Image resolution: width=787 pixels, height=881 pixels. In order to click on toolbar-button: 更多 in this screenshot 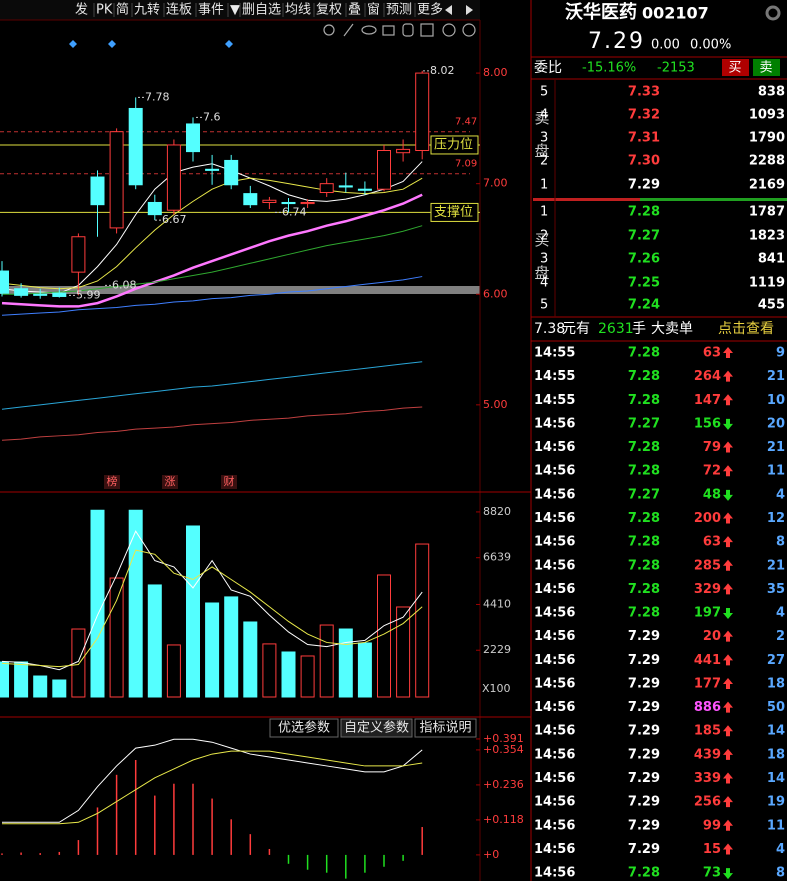, I will do `click(430, 10)`.